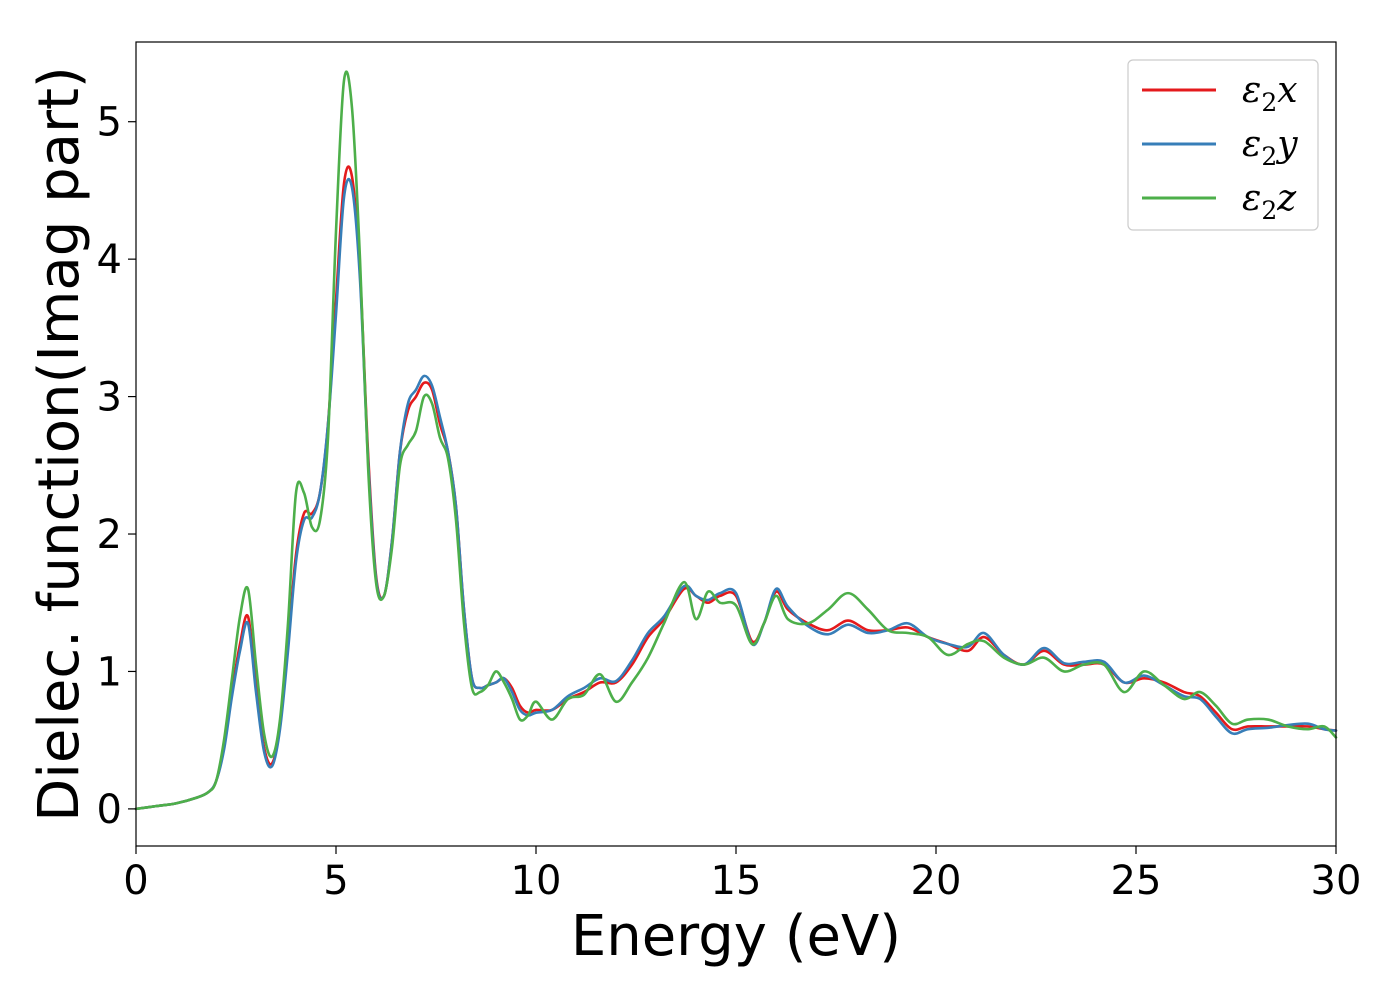 The height and width of the screenshot is (1000, 1400). What do you see at coordinates (736, 936) in the screenshot?
I see `x-axis-label: Energy (eV)` at bounding box center [736, 936].